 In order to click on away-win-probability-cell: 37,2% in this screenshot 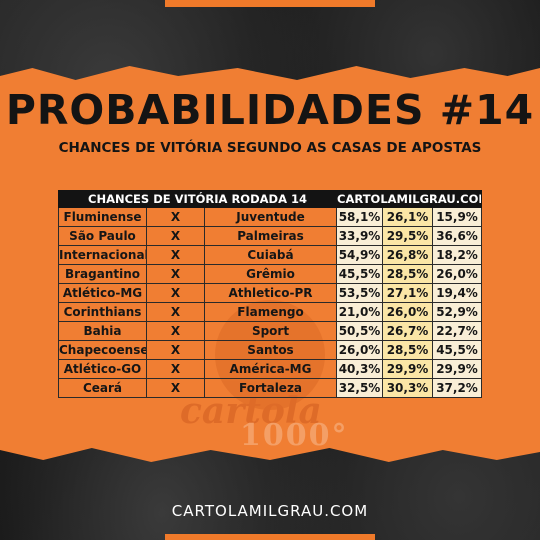, I will do `click(457, 388)`.